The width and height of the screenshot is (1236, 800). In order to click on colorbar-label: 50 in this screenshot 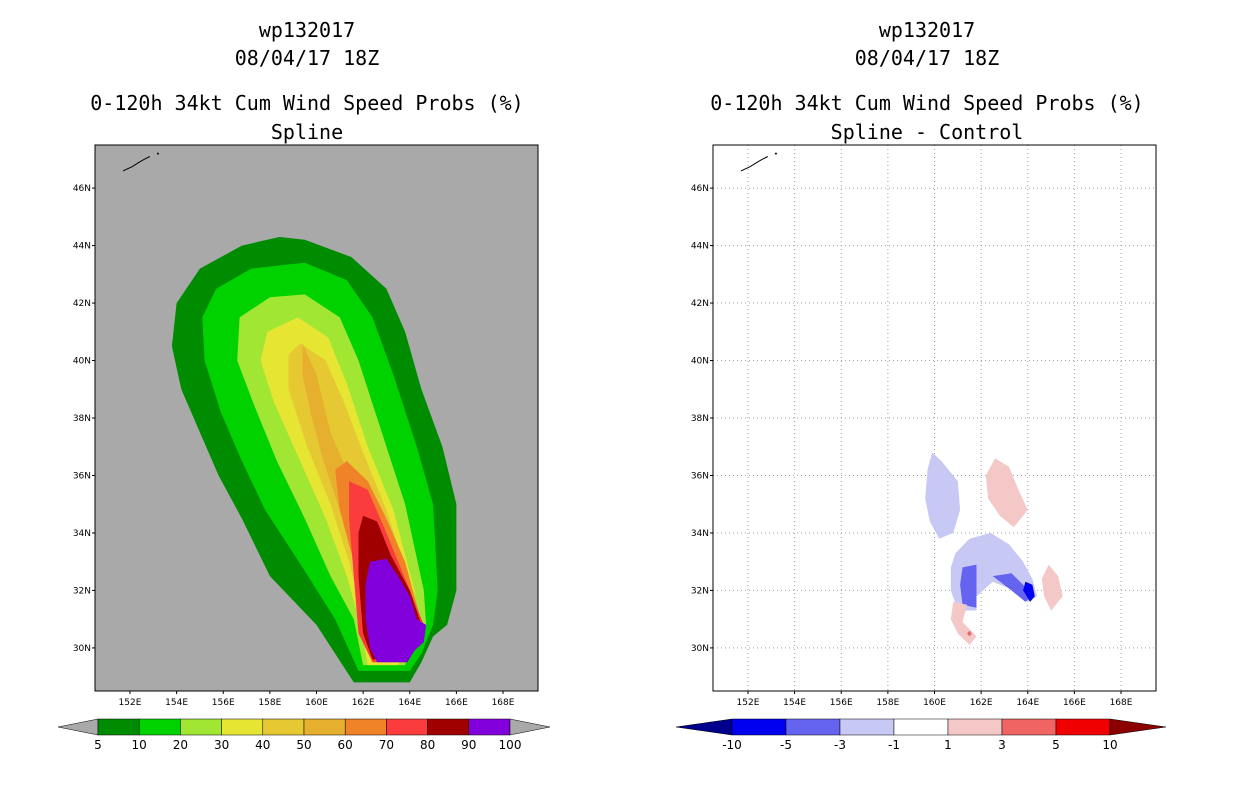, I will do `click(303, 745)`.